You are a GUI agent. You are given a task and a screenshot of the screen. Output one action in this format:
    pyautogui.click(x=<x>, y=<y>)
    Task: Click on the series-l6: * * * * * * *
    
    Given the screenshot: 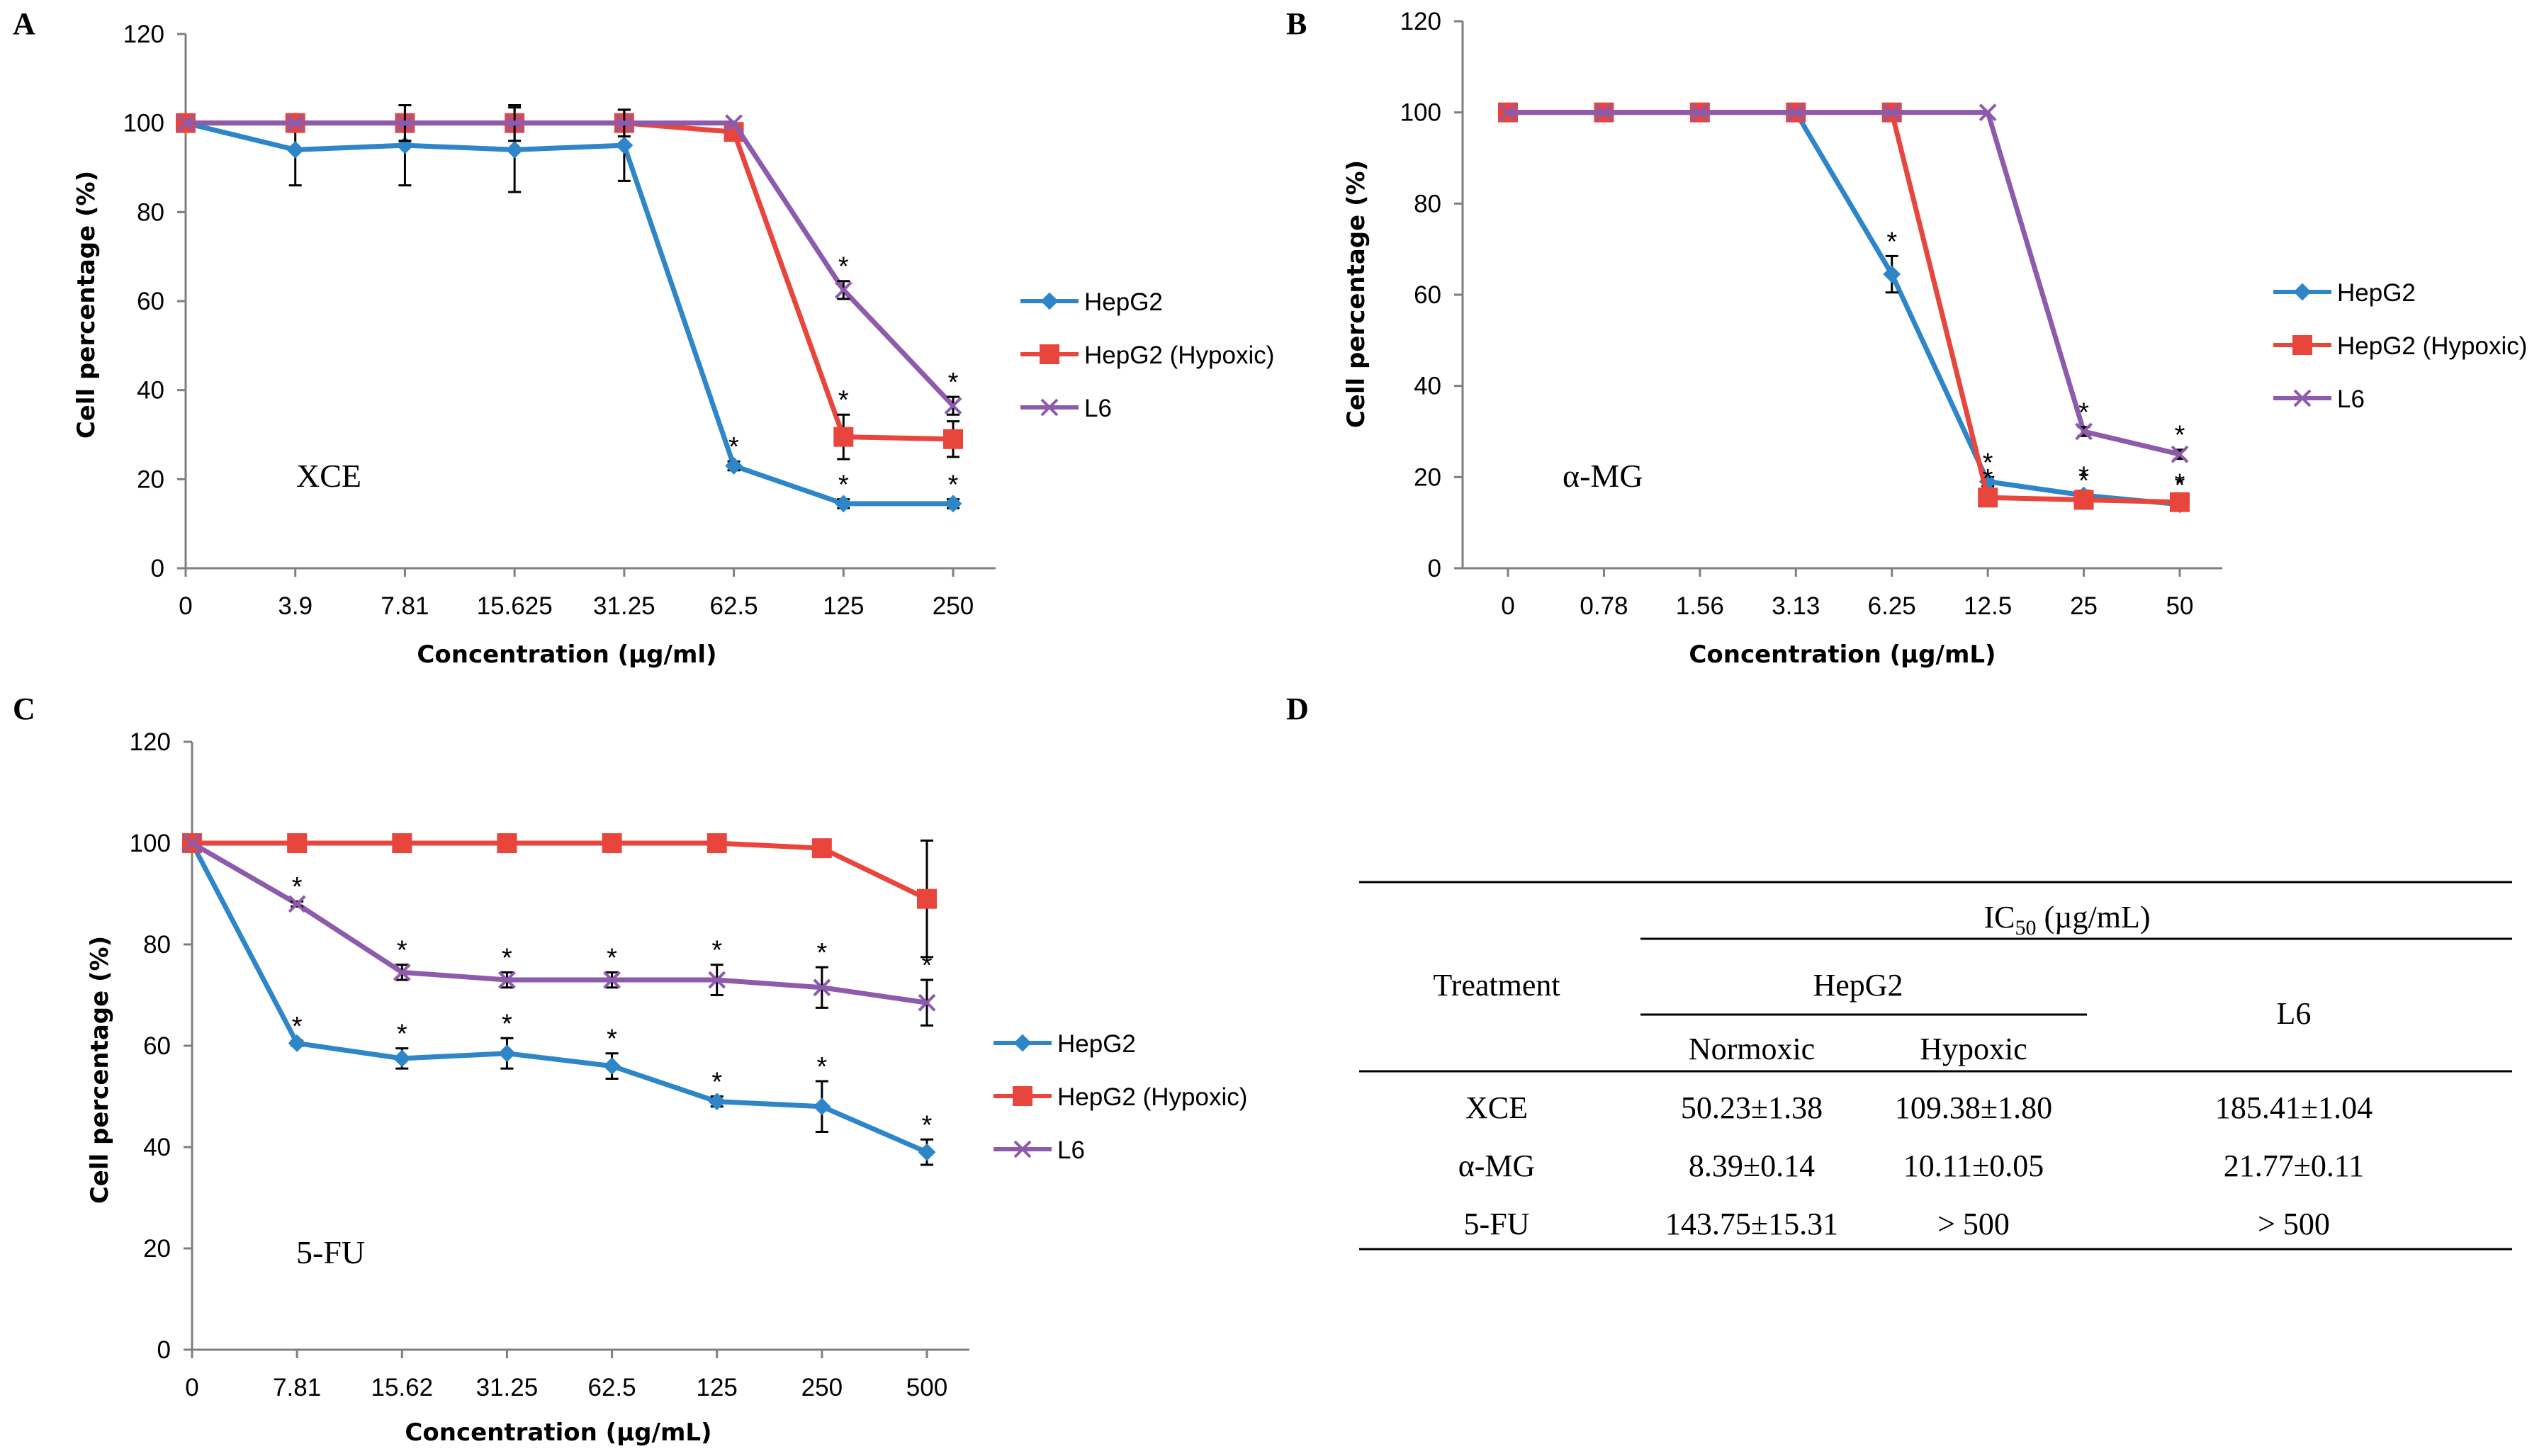 What is the action you would take?
    pyautogui.click(x=559, y=930)
    